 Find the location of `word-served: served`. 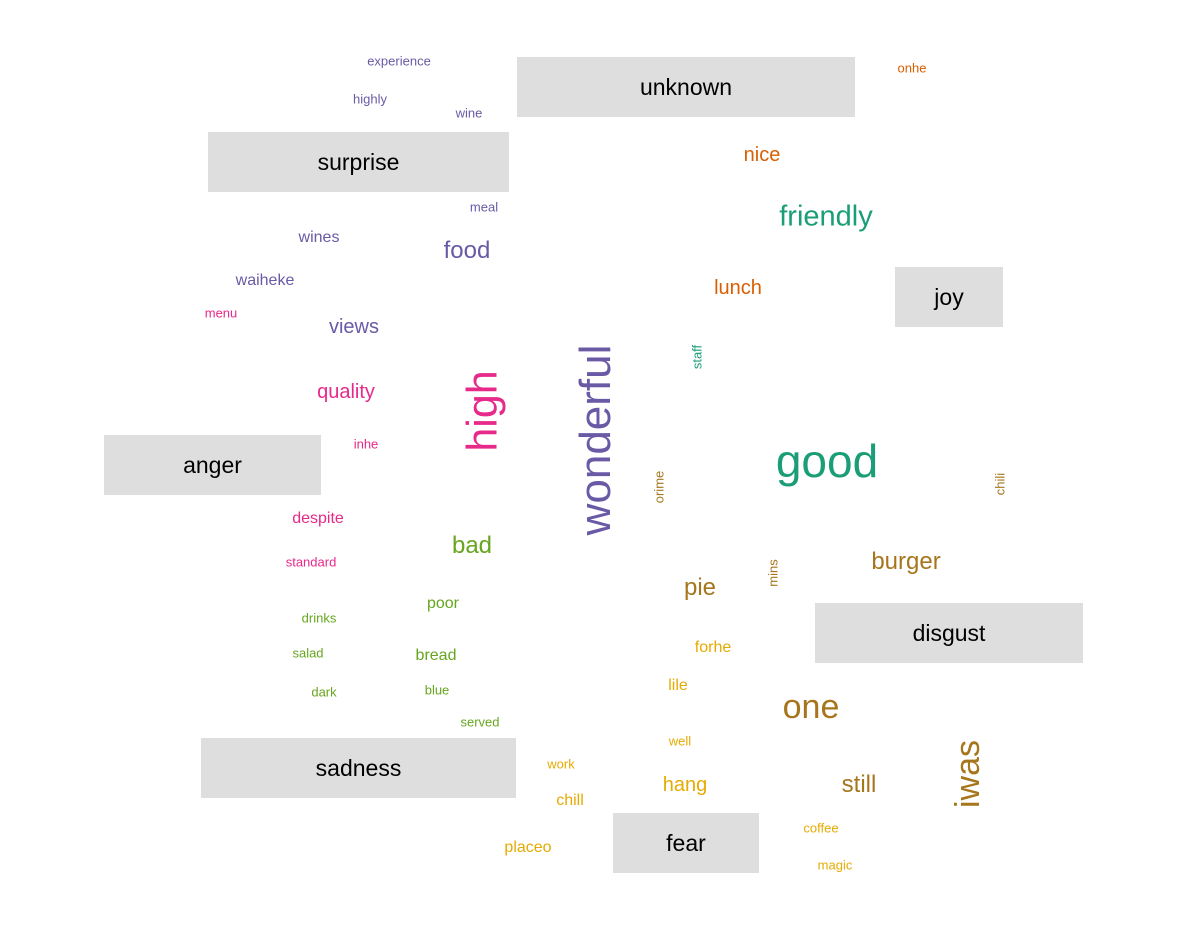

word-served: served is located at coordinates (480, 722).